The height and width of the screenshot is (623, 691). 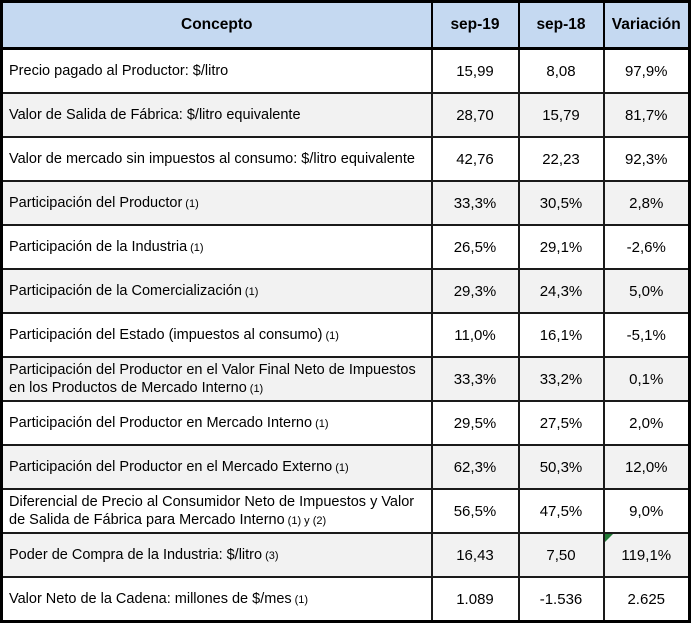 I want to click on concept-footnote: (3), so click(x=272, y=555).